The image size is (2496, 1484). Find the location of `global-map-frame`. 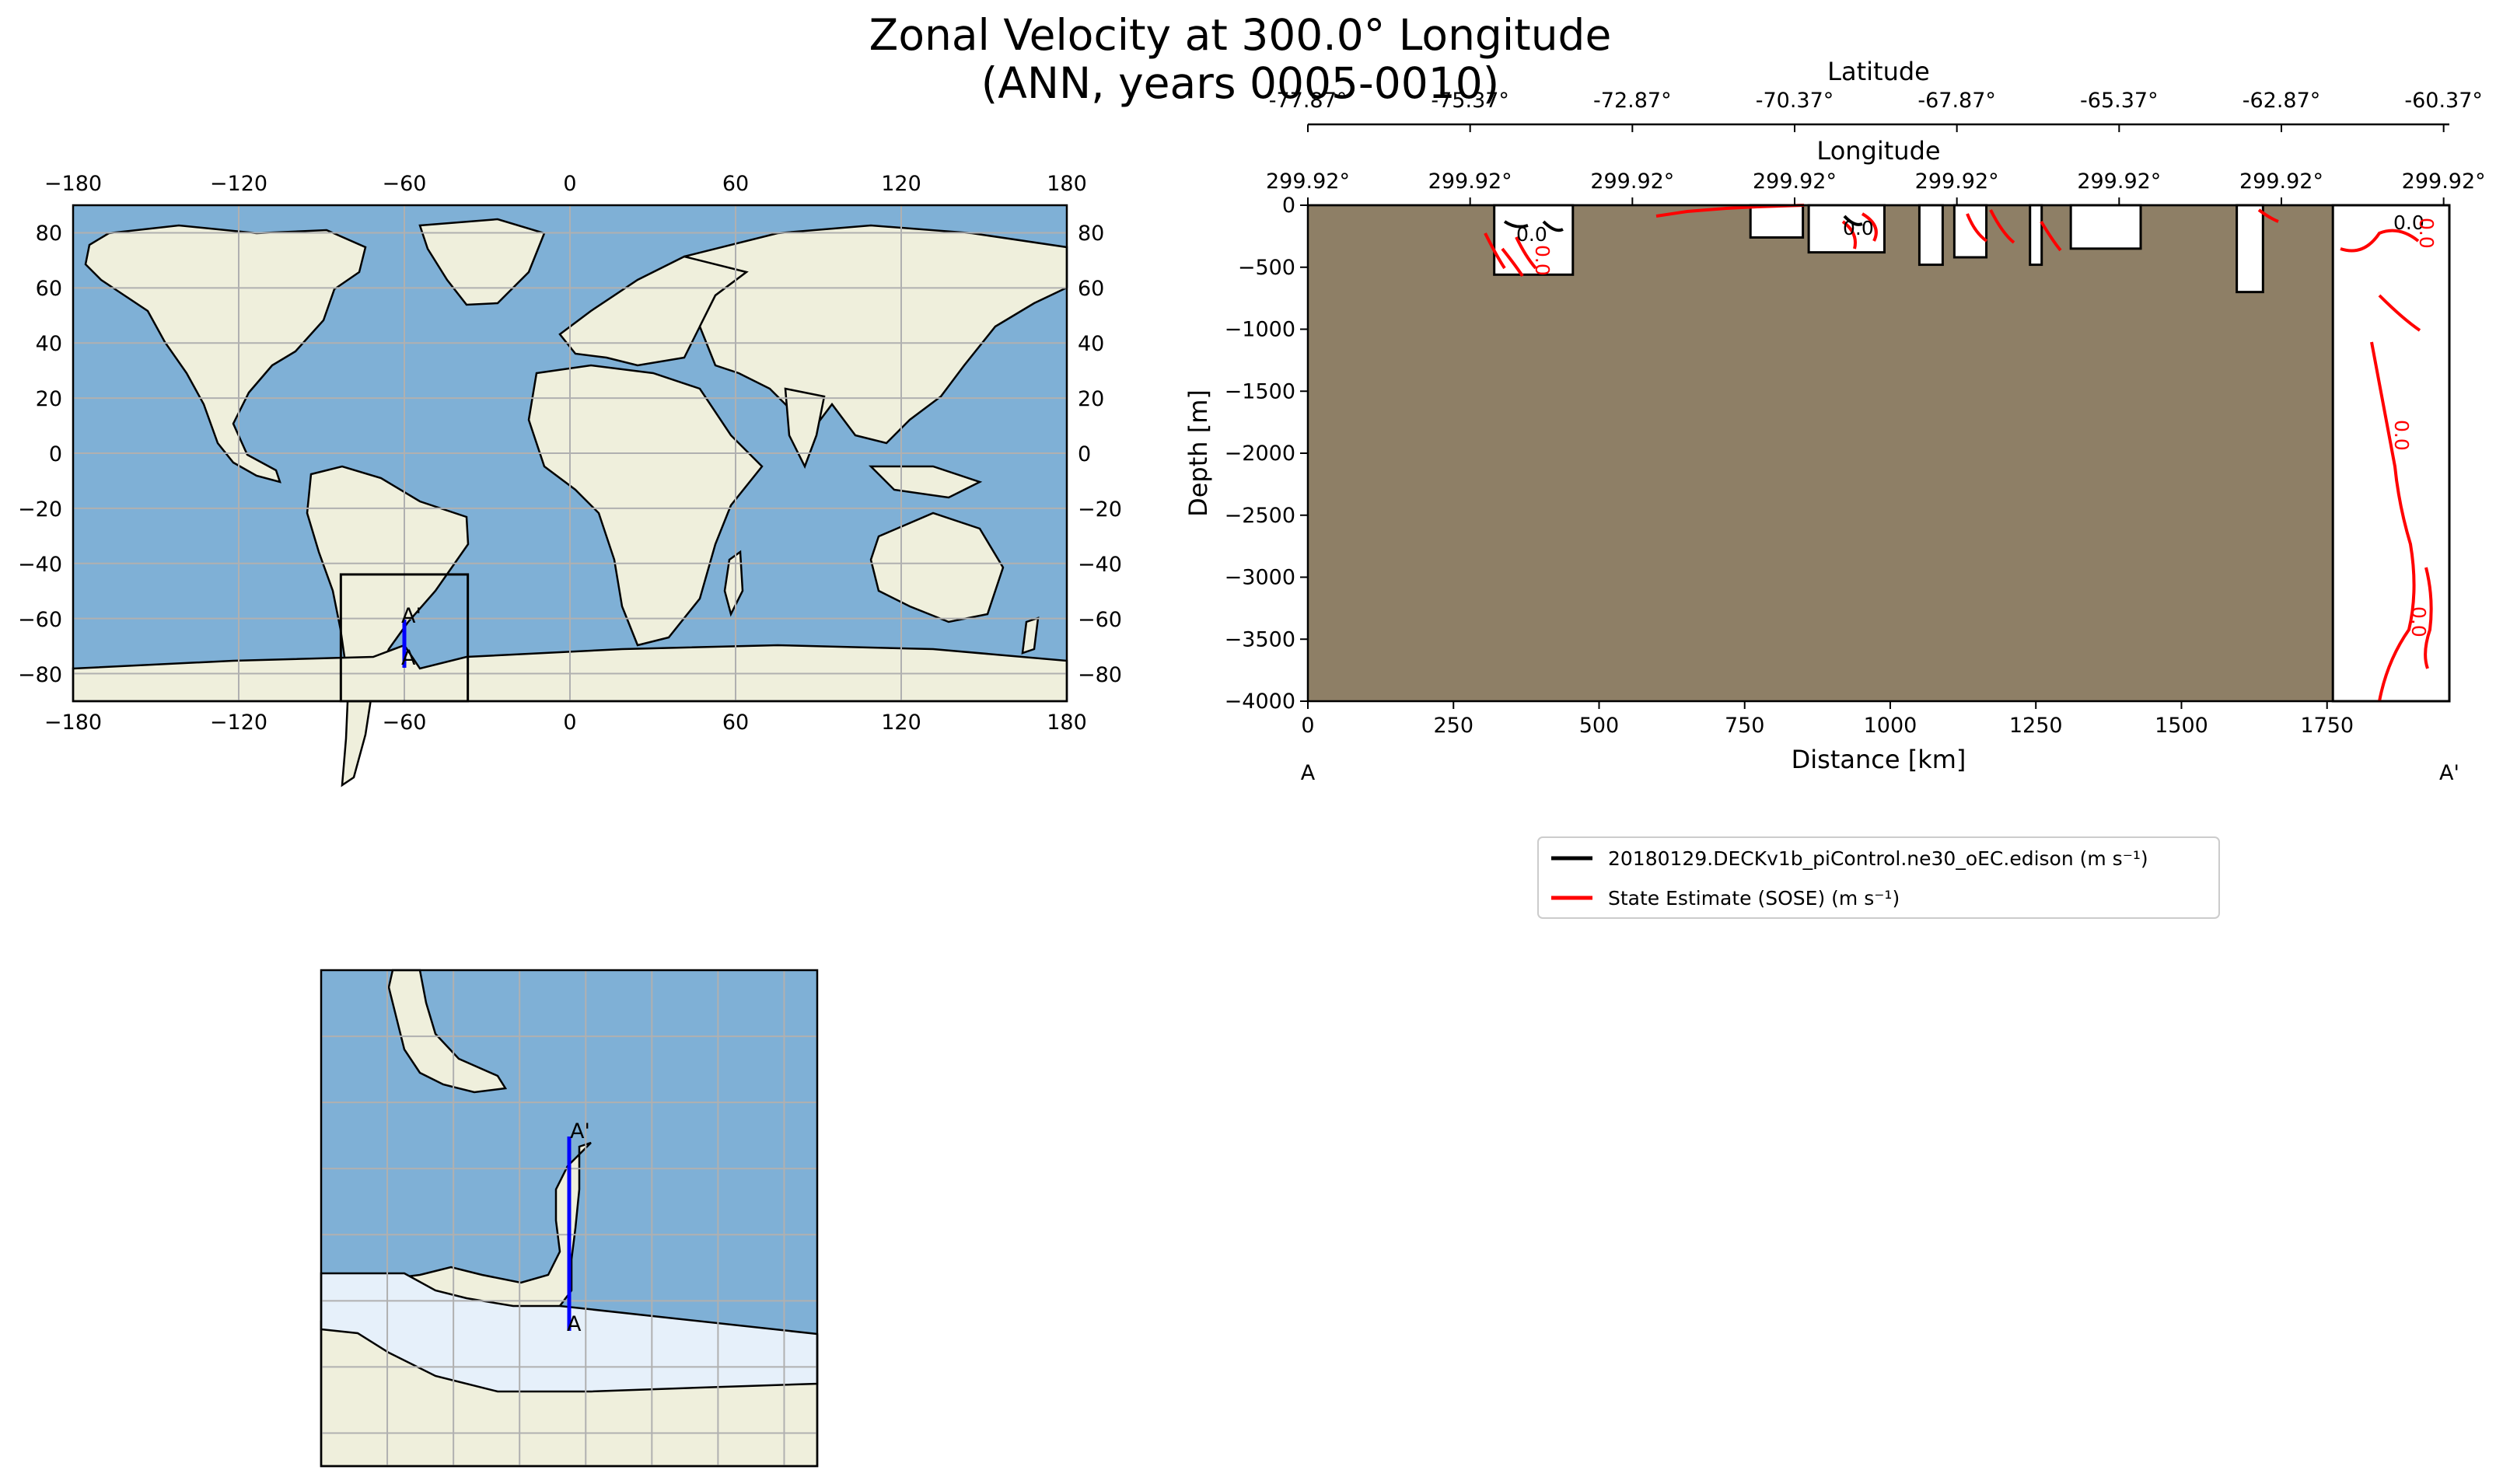

global-map-frame is located at coordinates (570, 453).